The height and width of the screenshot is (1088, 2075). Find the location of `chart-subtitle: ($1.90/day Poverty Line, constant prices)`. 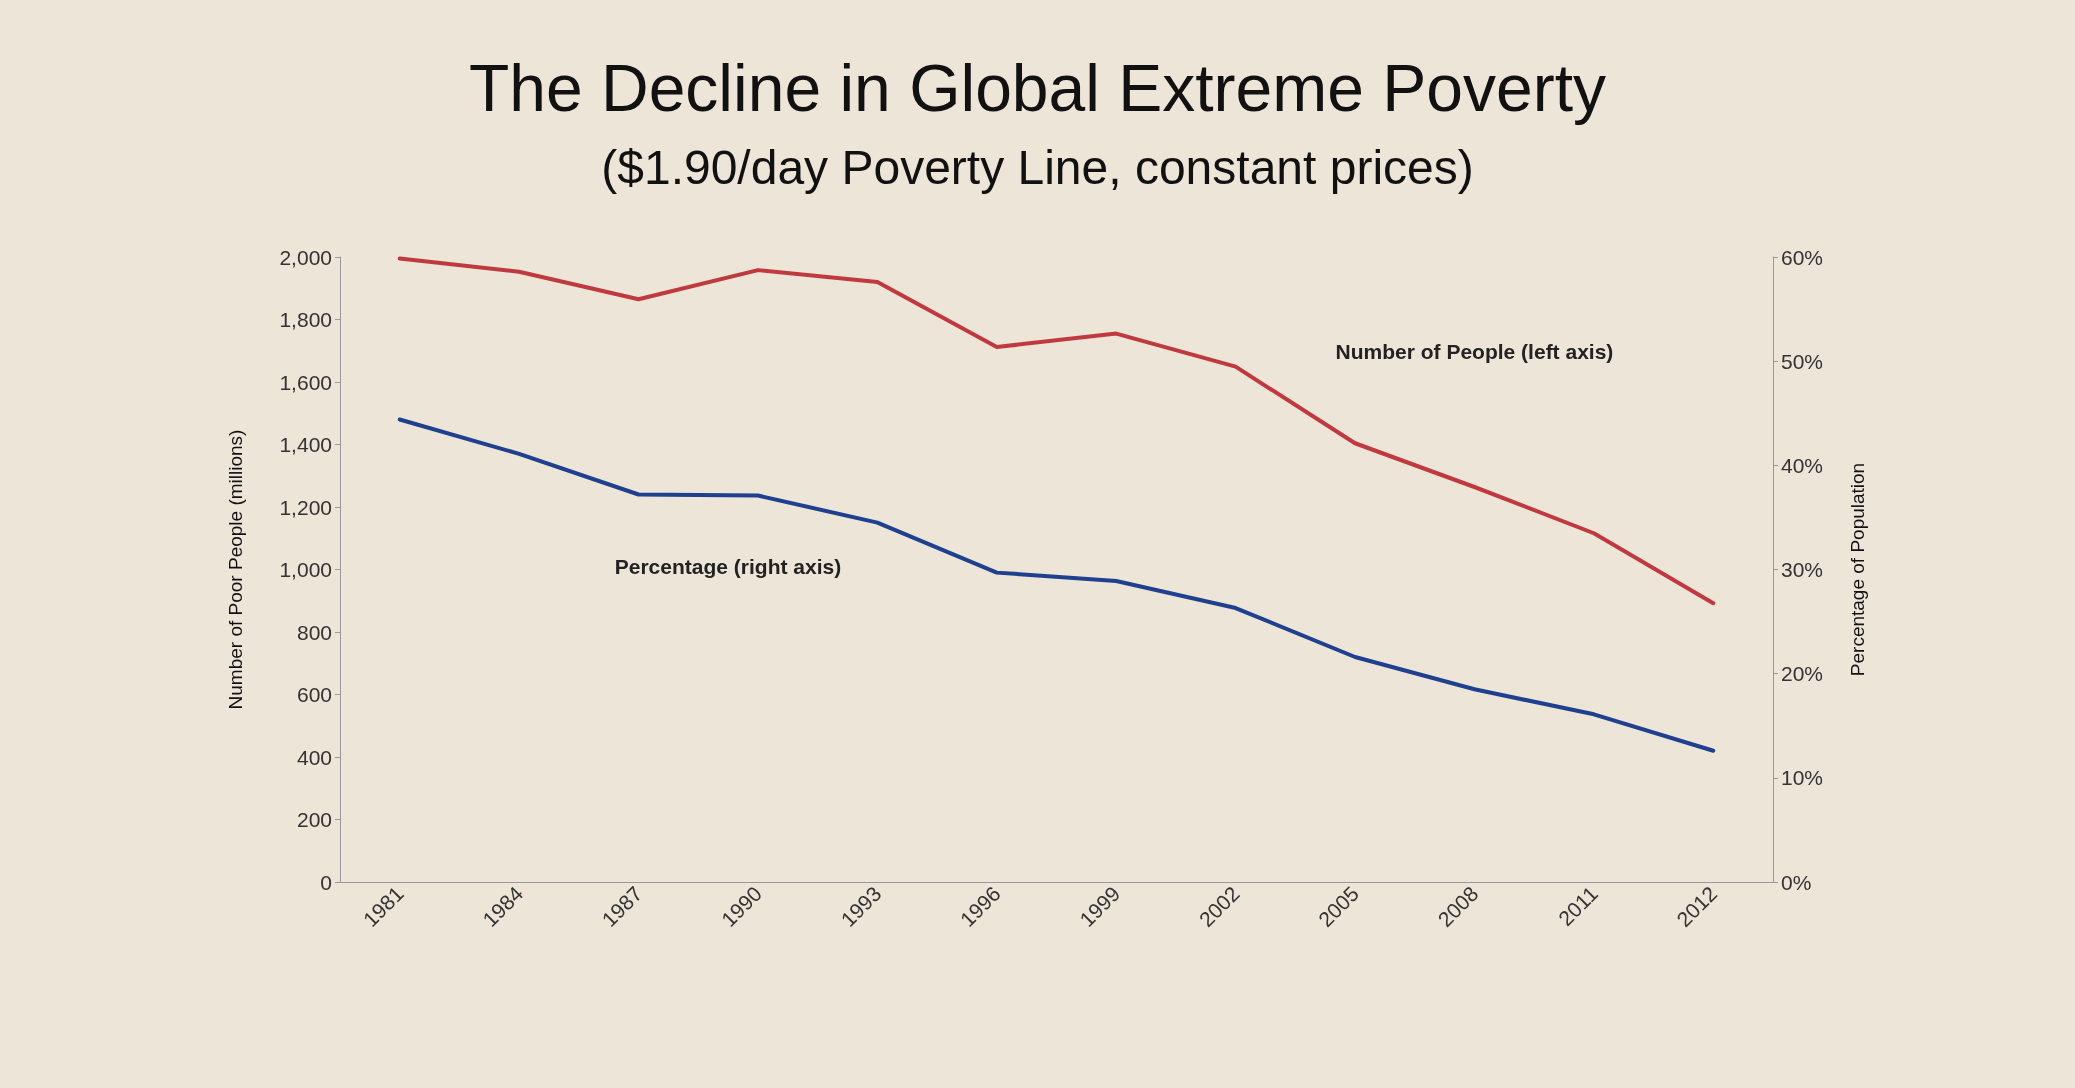

chart-subtitle: ($1.90/day Poverty Line, constant prices) is located at coordinates (1037, 167).